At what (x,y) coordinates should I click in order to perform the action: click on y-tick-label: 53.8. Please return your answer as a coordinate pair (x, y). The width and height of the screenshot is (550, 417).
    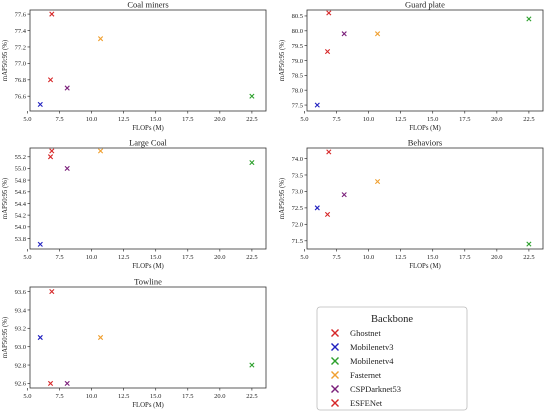
    Looking at the image, I should click on (20, 239).